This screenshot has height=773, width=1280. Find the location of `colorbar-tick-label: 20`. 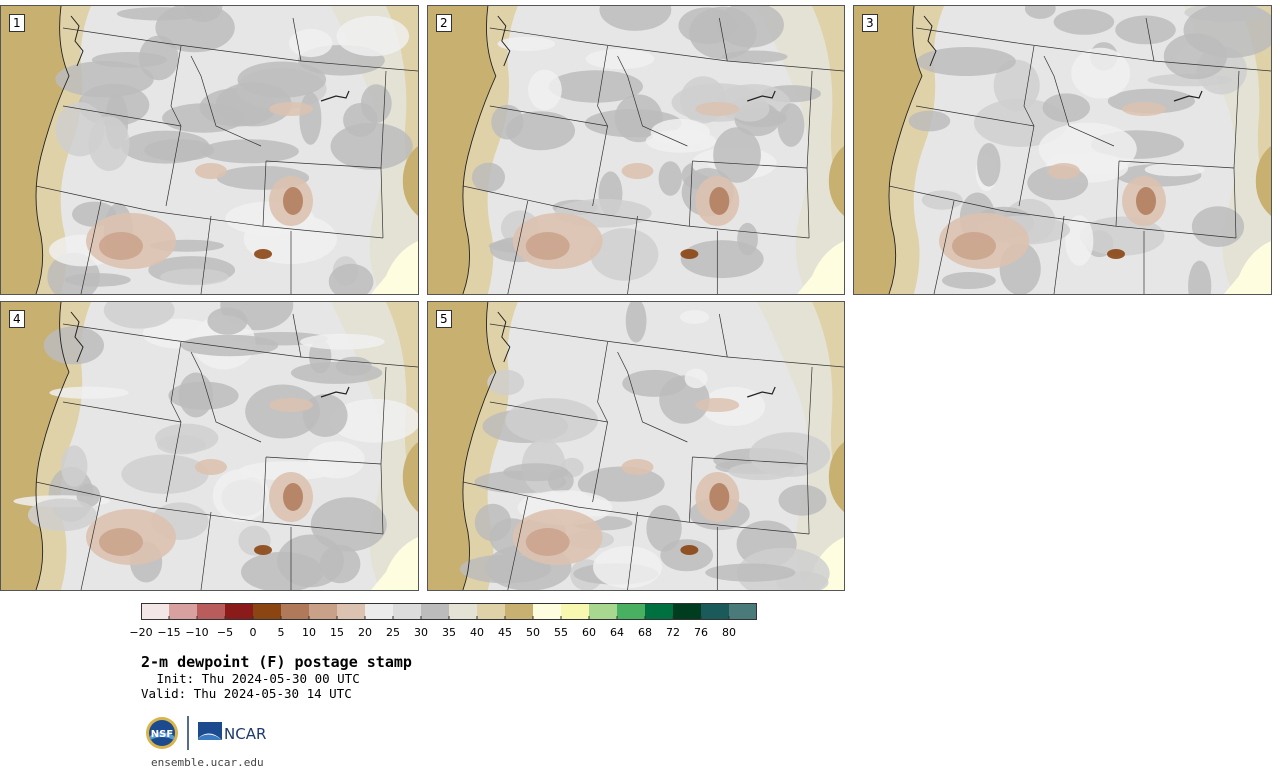

colorbar-tick-label: 20 is located at coordinates (365, 632).